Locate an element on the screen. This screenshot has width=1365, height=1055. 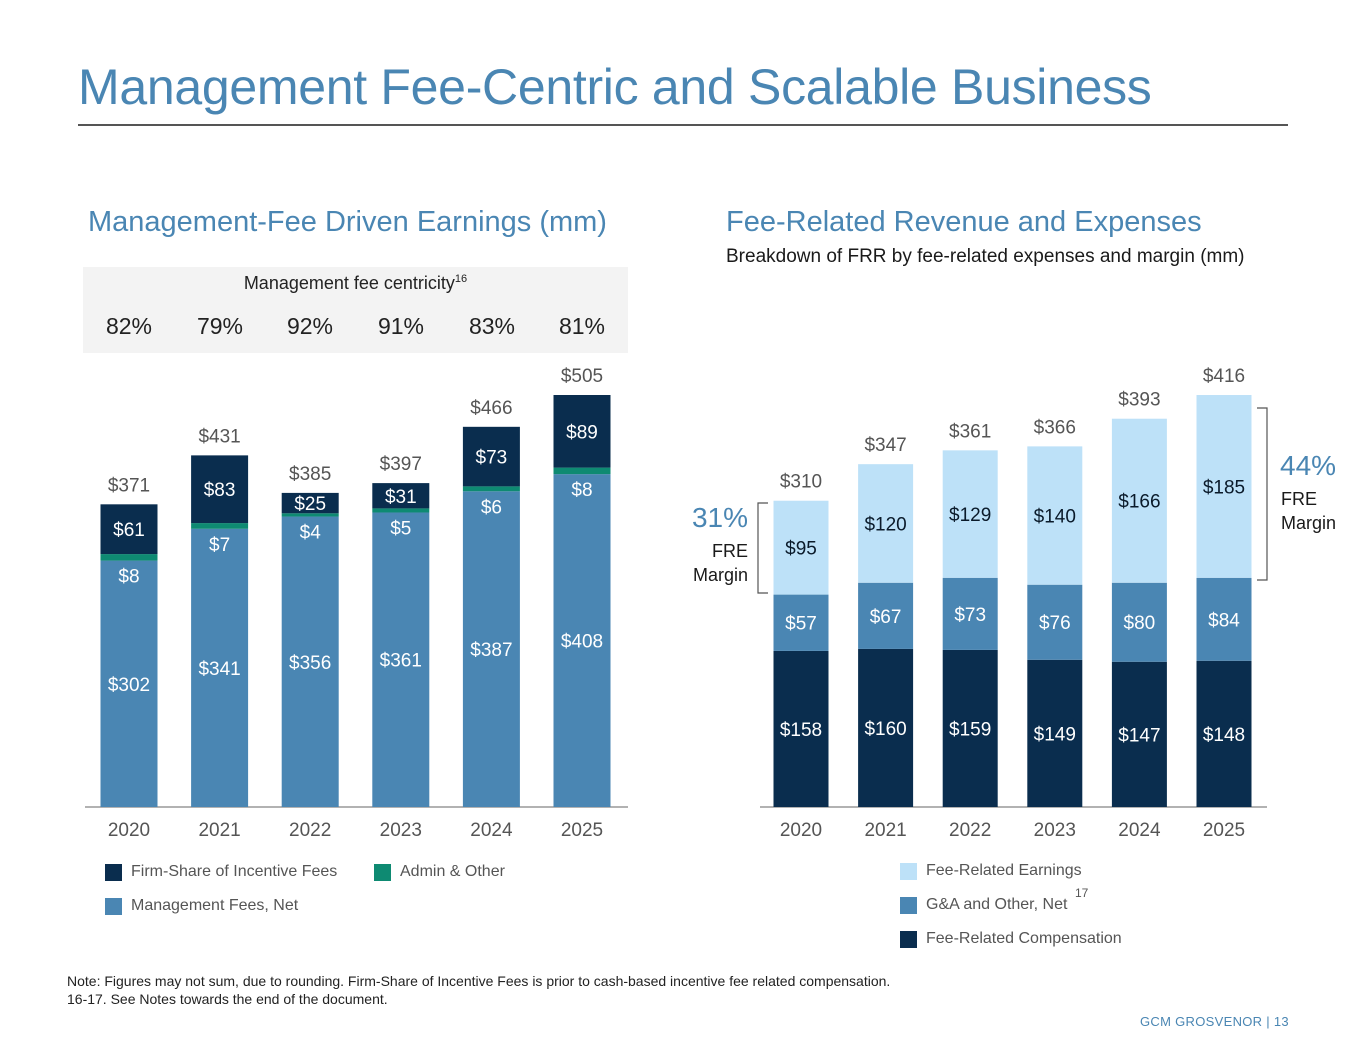
legend-label: Admin & Other is located at coordinates (452, 871).